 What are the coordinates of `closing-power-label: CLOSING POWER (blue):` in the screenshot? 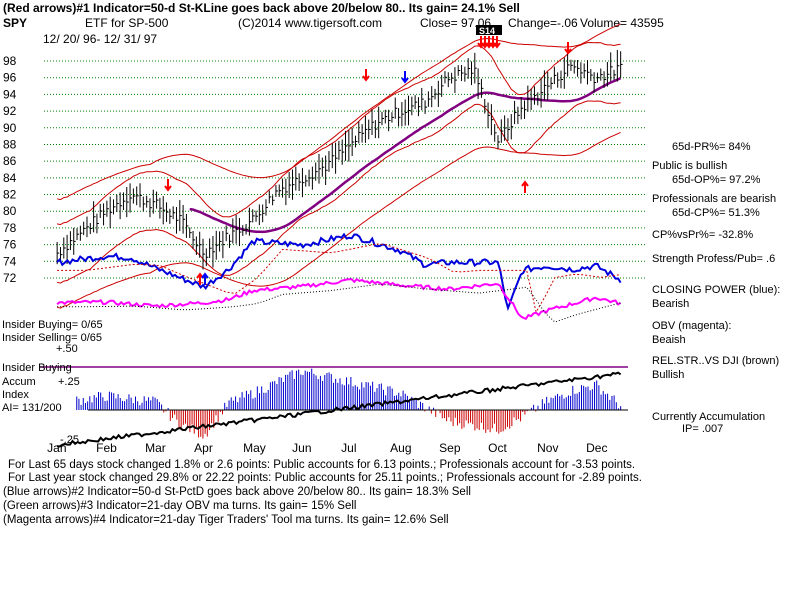 It's located at (716, 290).